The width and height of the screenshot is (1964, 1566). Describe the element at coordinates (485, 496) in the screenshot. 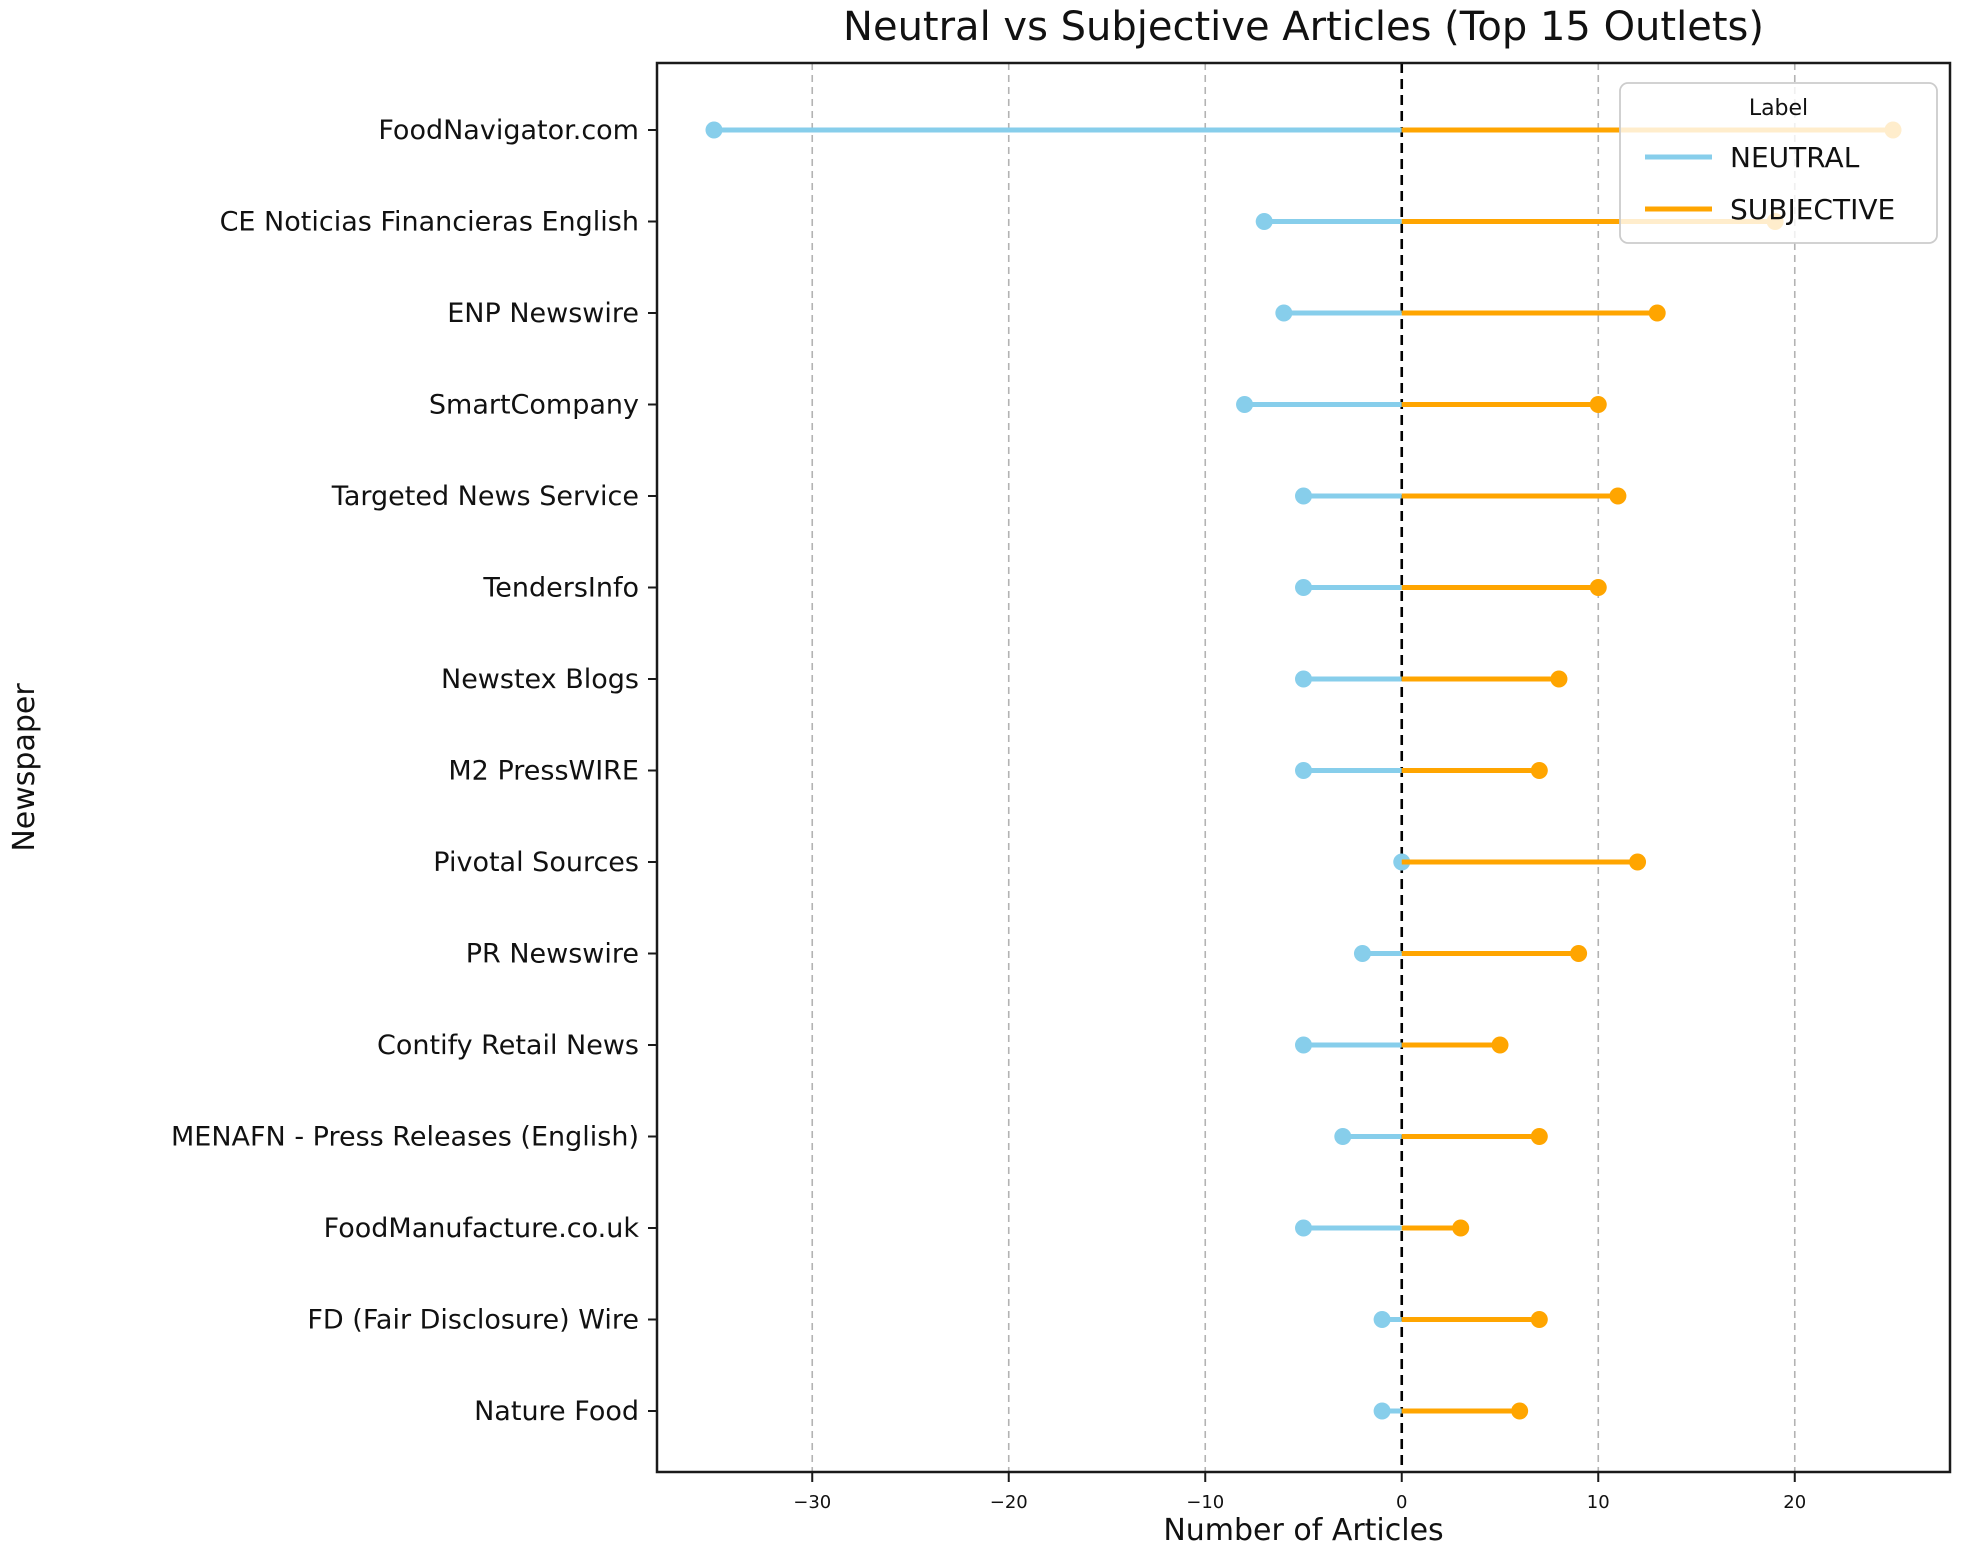

I see `y-tick-label: Targeted News Service` at that location.